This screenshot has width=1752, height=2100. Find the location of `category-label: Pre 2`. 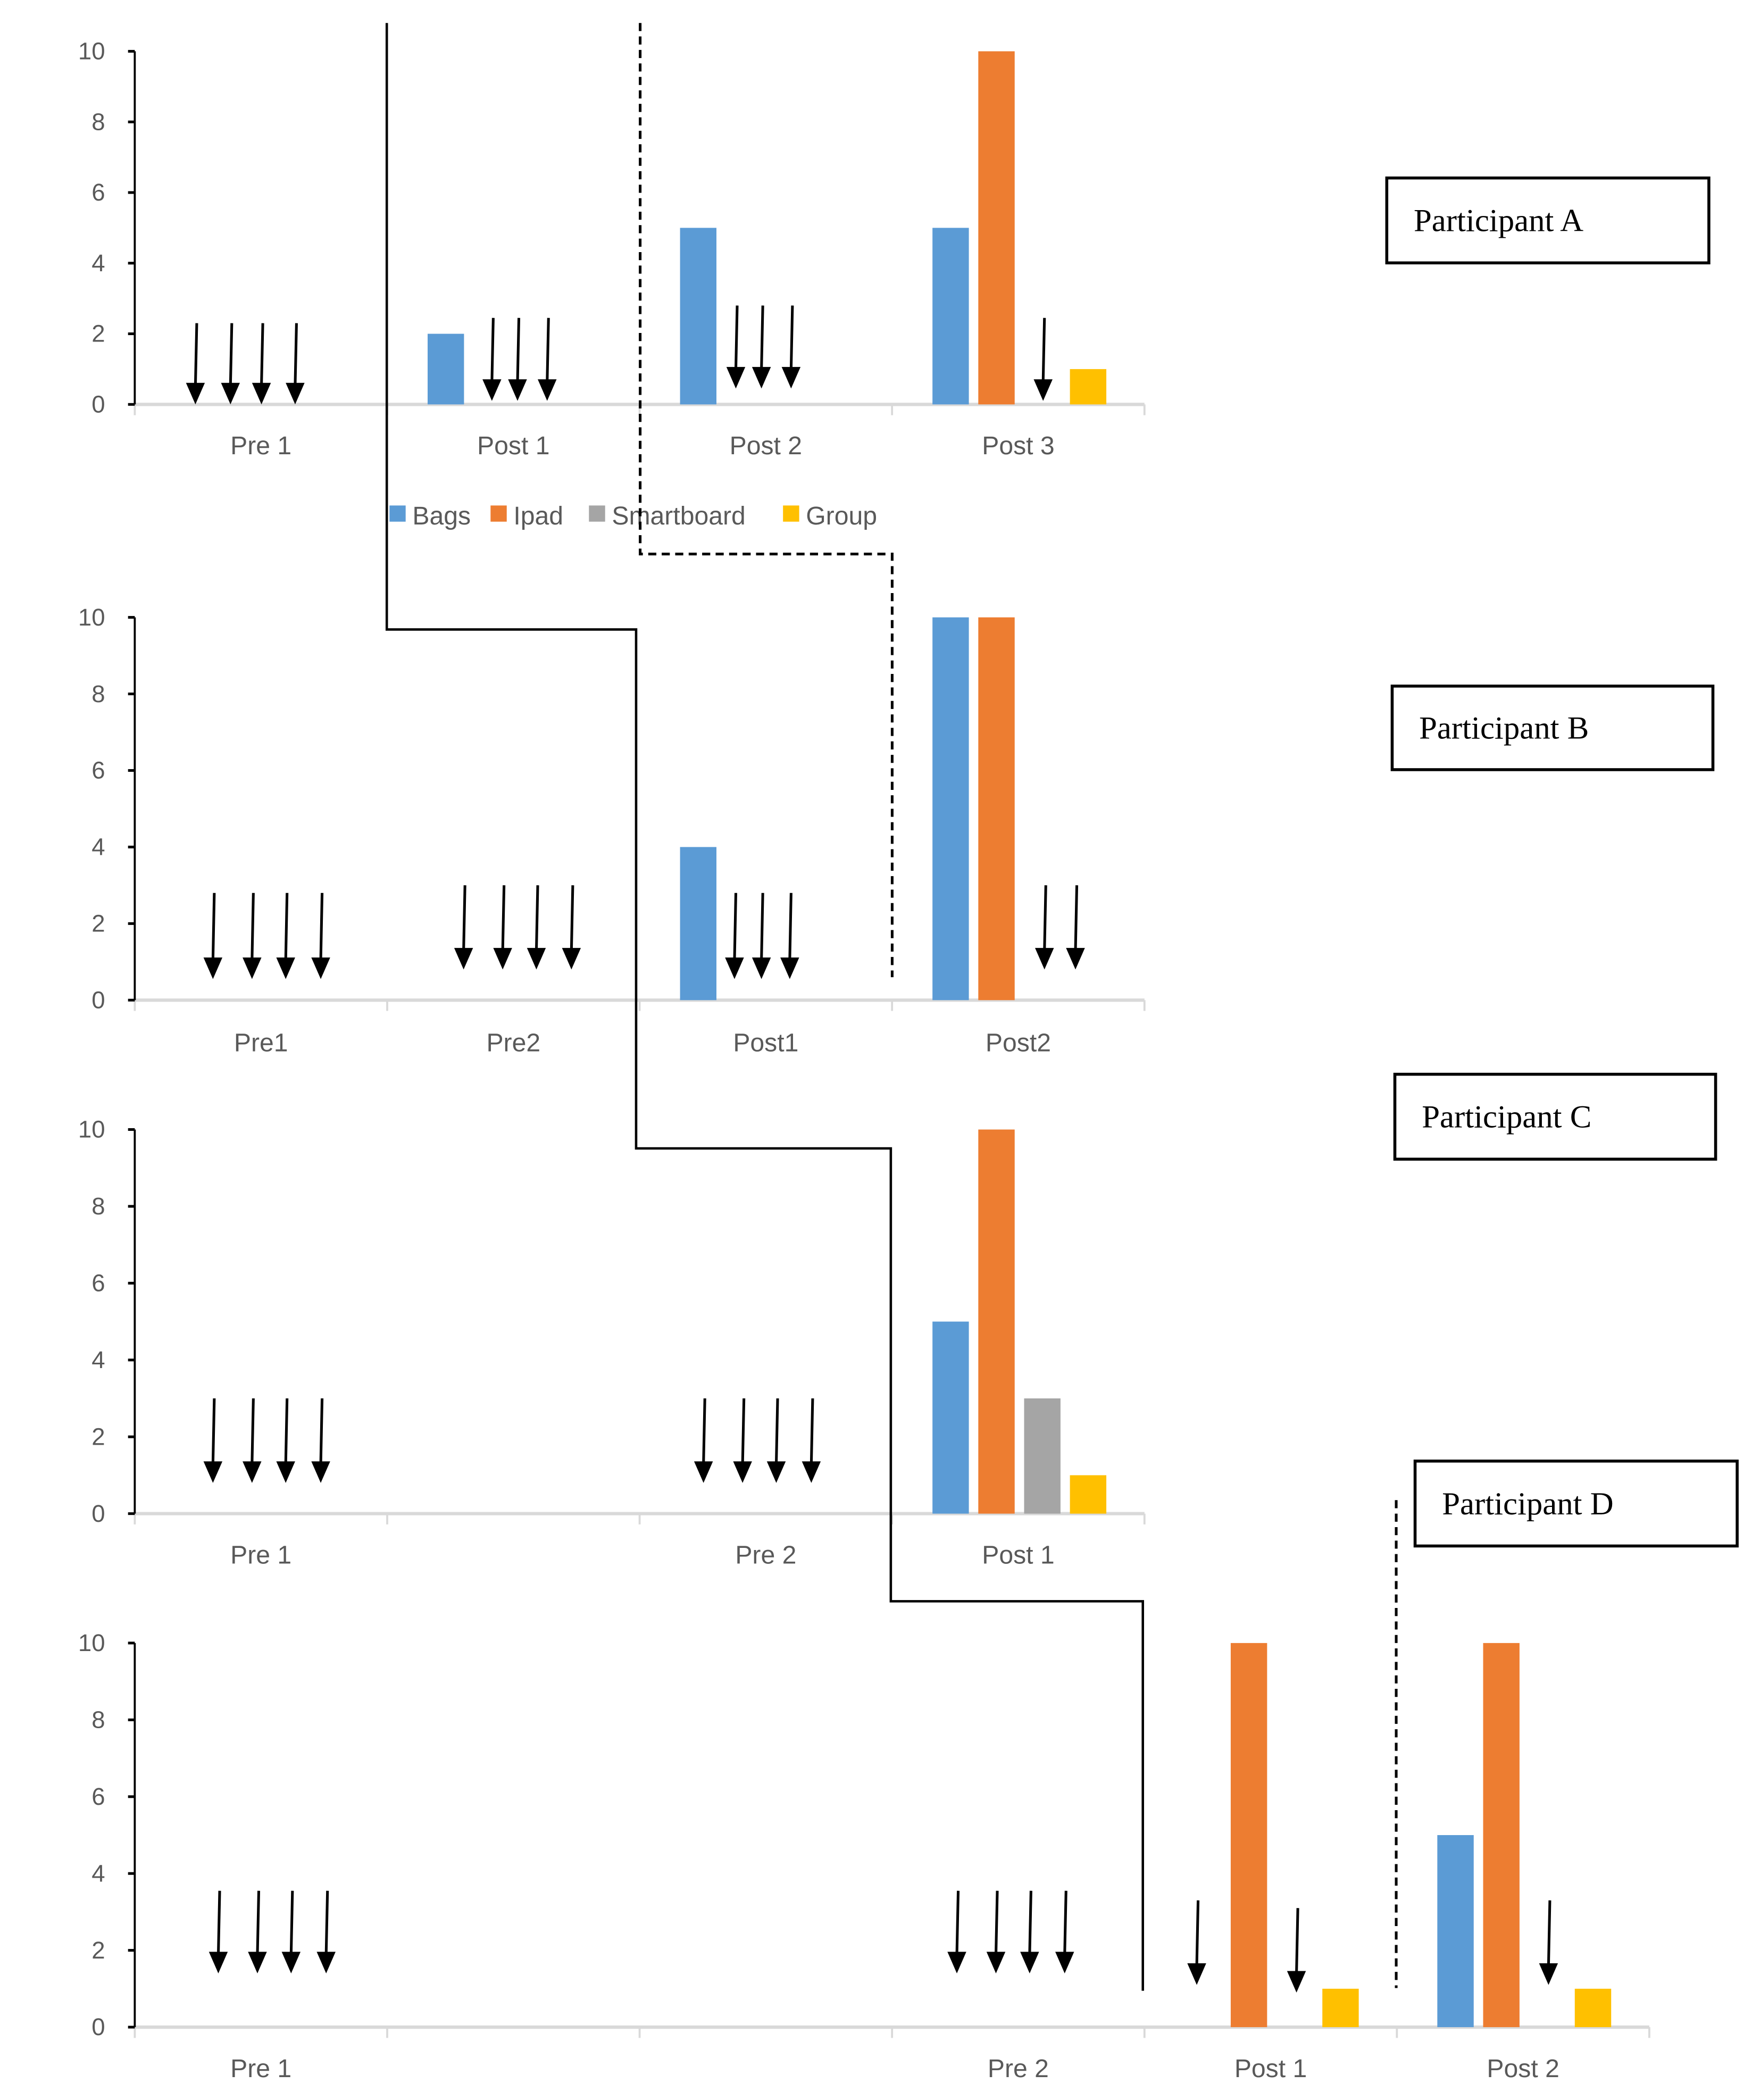

category-label: Pre 2 is located at coordinates (765, 1554).